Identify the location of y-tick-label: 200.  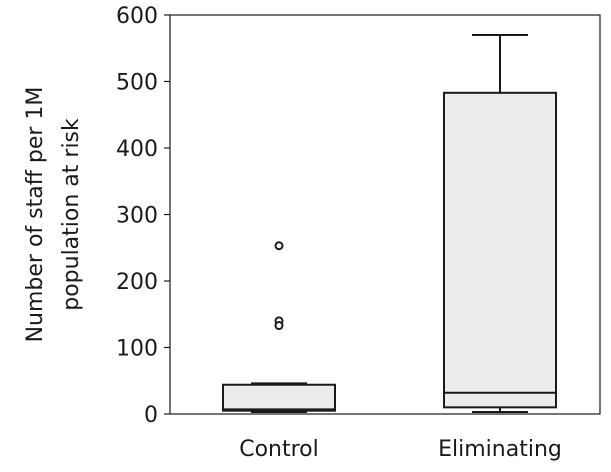
(137, 282).